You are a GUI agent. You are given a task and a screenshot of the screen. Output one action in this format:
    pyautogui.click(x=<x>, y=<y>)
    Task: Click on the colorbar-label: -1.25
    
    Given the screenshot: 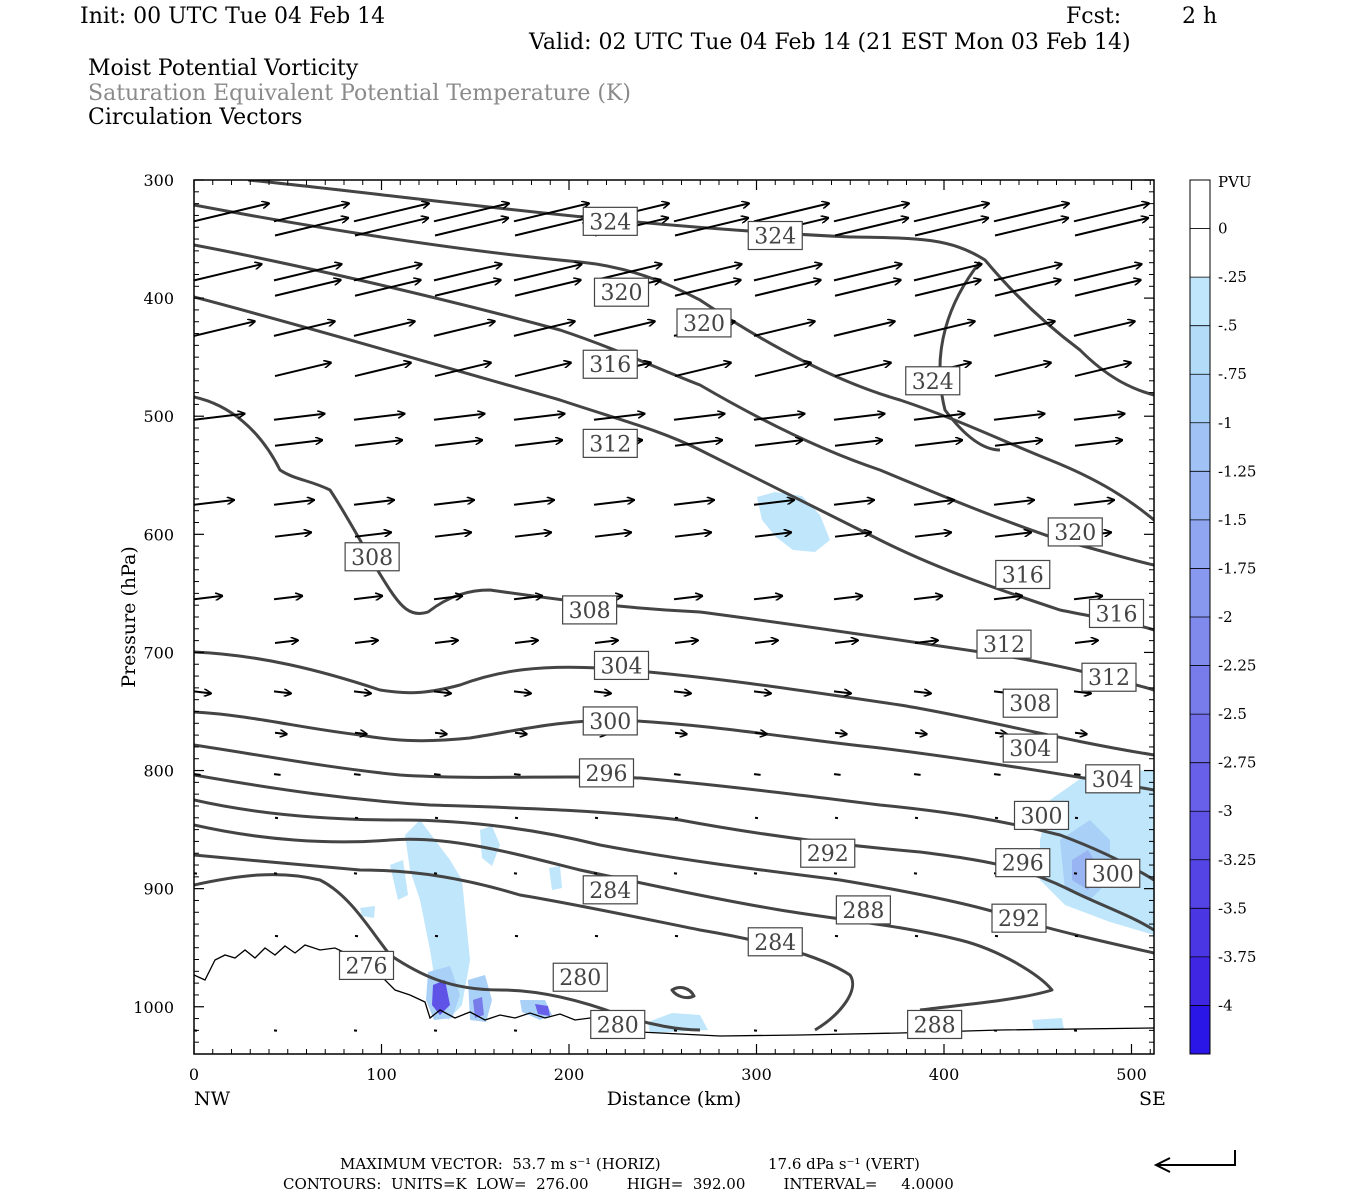 What is the action you would take?
    pyautogui.click(x=1237, y=471)
    